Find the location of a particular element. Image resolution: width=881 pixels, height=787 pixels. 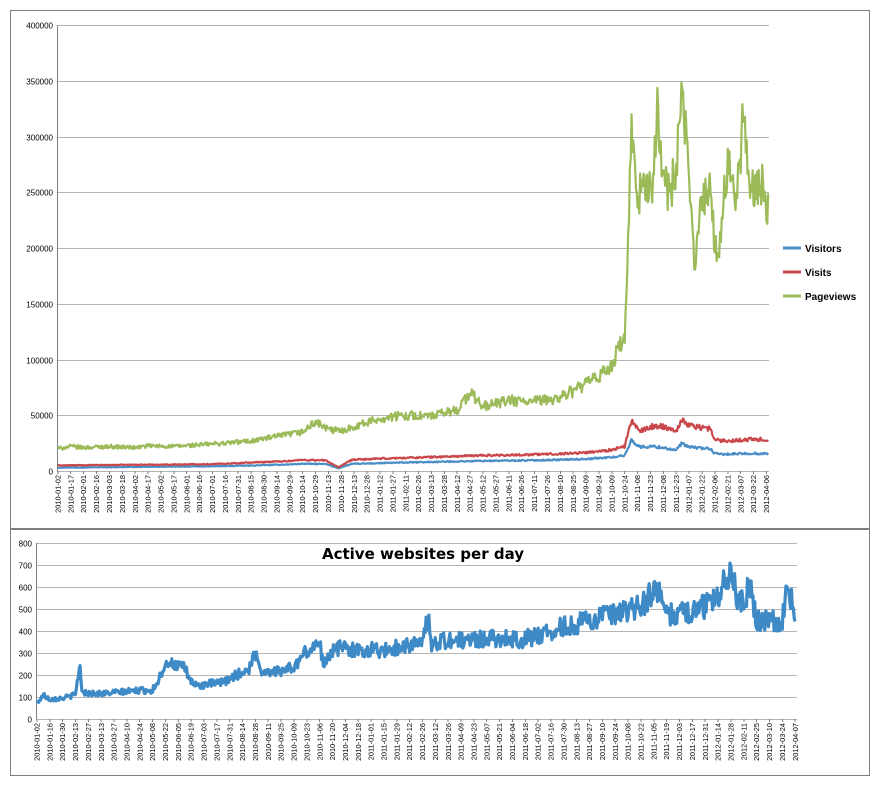

x-tick-label: 2010-03-13 is located at coordinates (101, 742).